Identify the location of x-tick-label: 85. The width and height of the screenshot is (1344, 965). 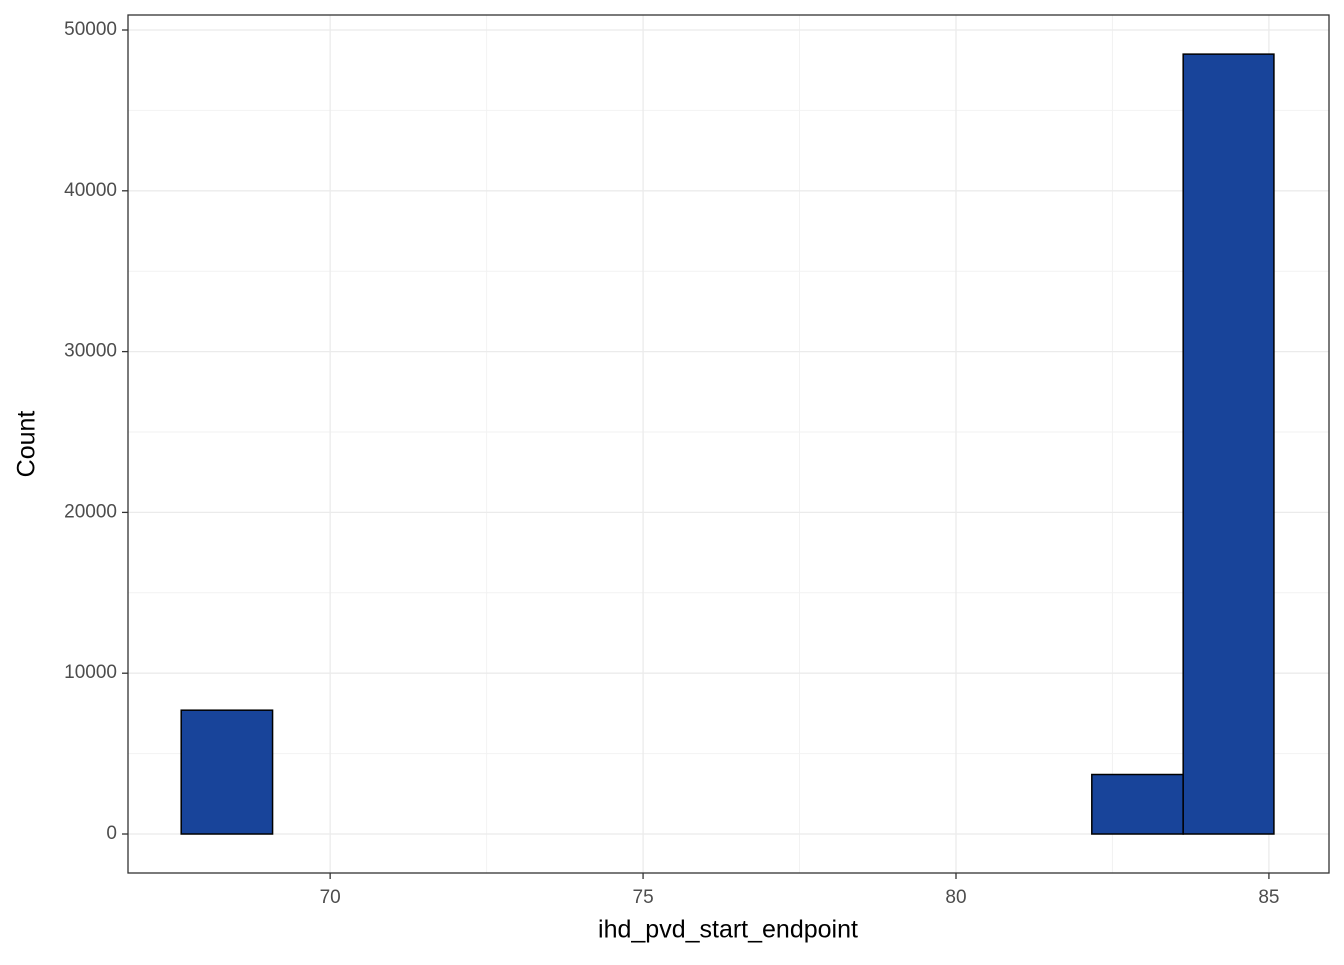
(1268, 897).